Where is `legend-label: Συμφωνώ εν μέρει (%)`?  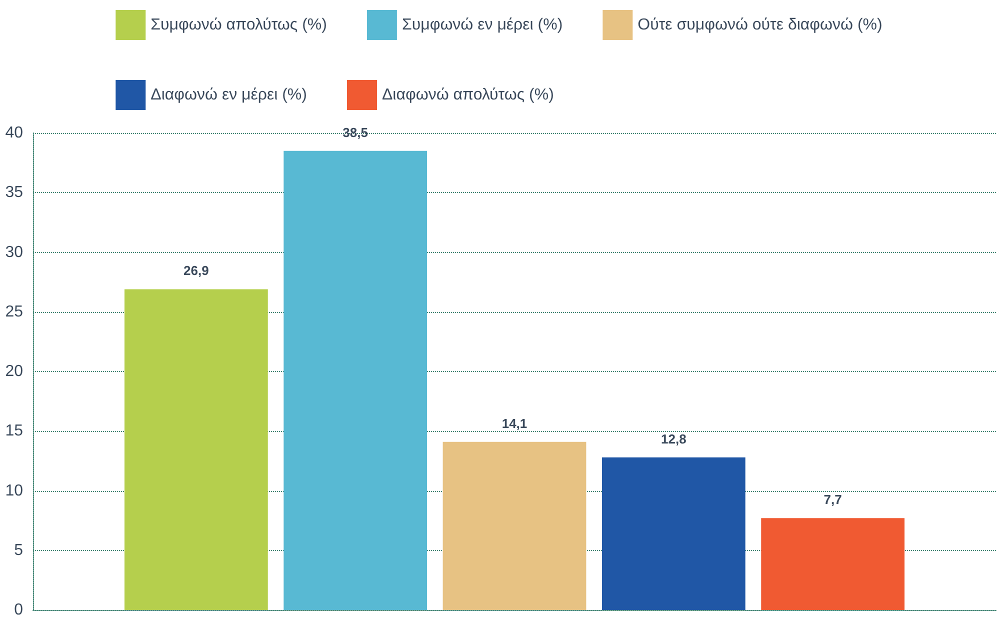 legend-label: Συμφωνώ εν μέρει (%) is located at coordinates (482, 25).